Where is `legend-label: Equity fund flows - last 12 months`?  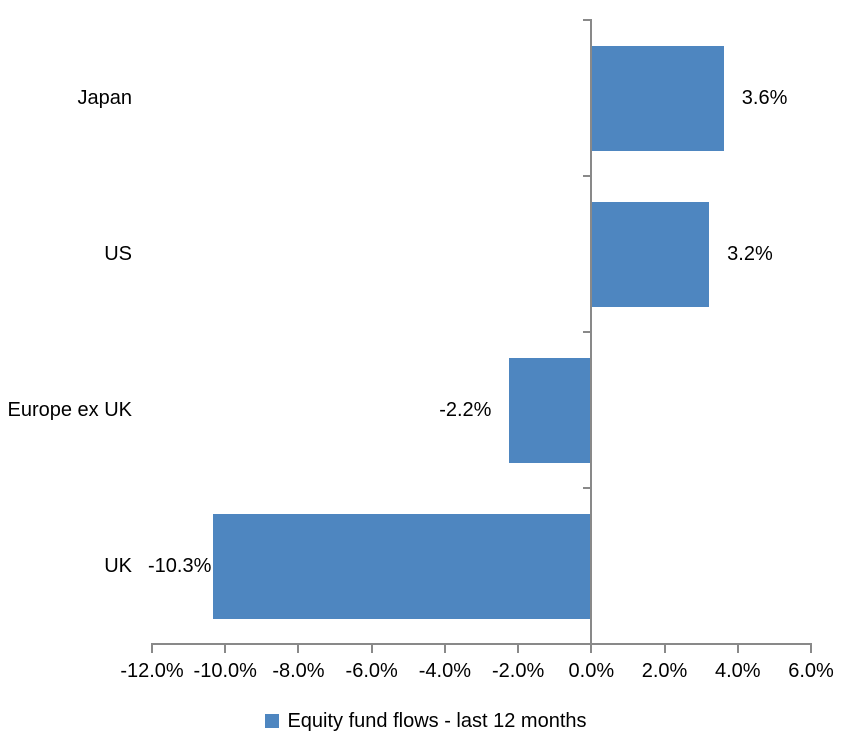
legend-label: Equity fund flows - last 12 months is located at coordinates (437, 721).